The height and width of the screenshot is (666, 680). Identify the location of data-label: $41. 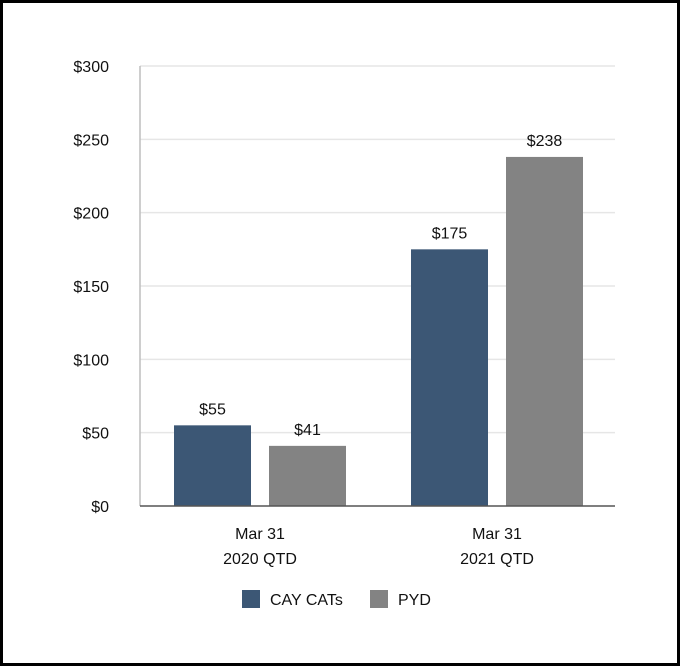
(307, 430).